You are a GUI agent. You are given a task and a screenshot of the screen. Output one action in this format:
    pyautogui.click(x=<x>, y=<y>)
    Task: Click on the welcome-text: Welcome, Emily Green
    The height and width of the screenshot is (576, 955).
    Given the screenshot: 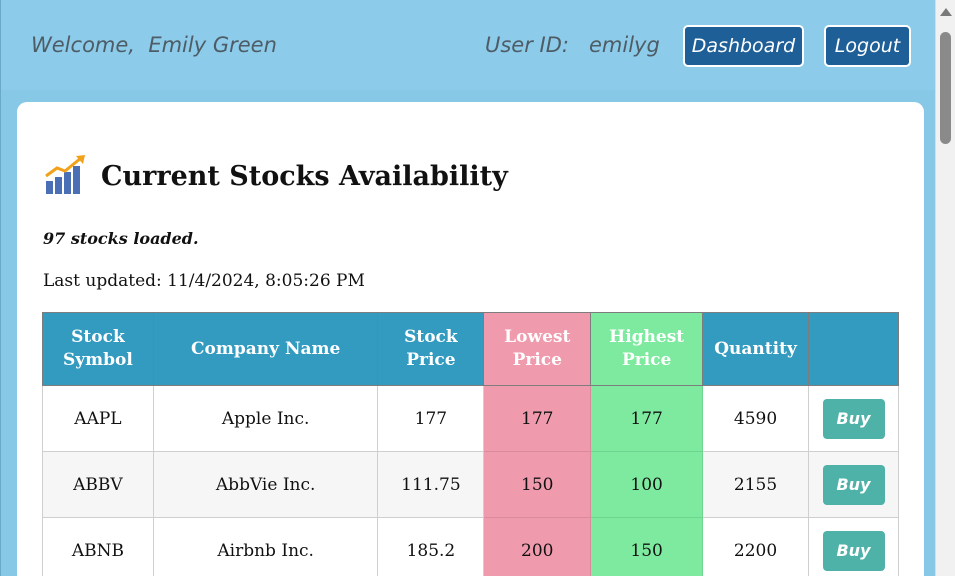 What is the action you would take?
    pyautogui.click(x=154, y=45)
    